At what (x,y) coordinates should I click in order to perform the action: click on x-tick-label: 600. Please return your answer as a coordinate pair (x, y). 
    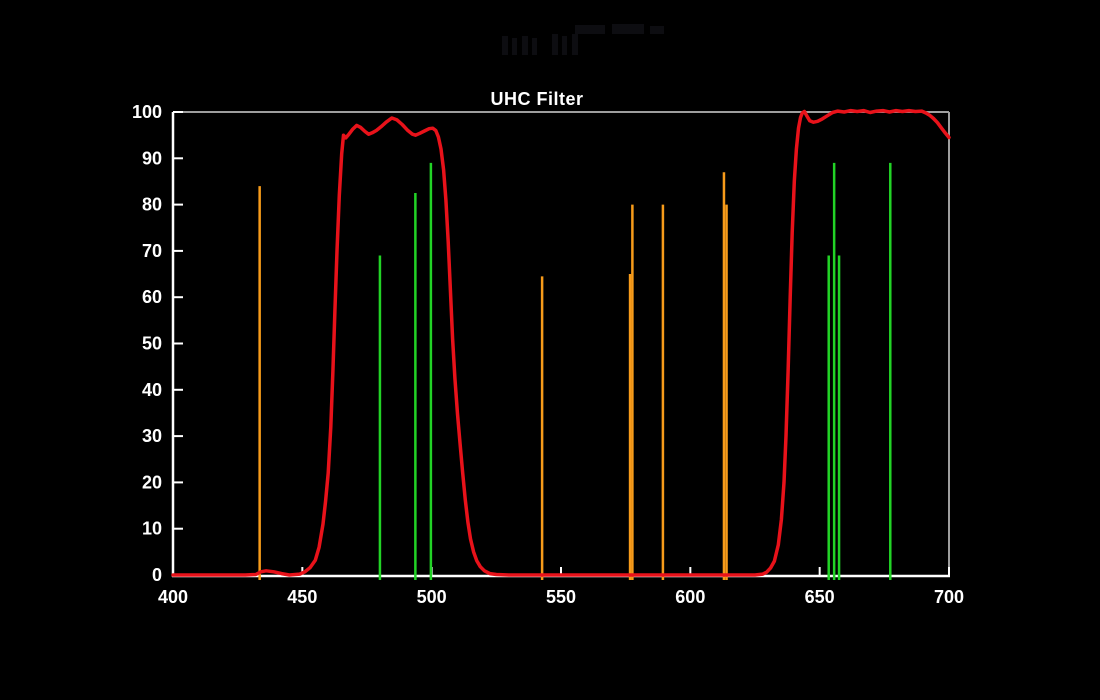
    Looking at the image, I should click on (690, 597).